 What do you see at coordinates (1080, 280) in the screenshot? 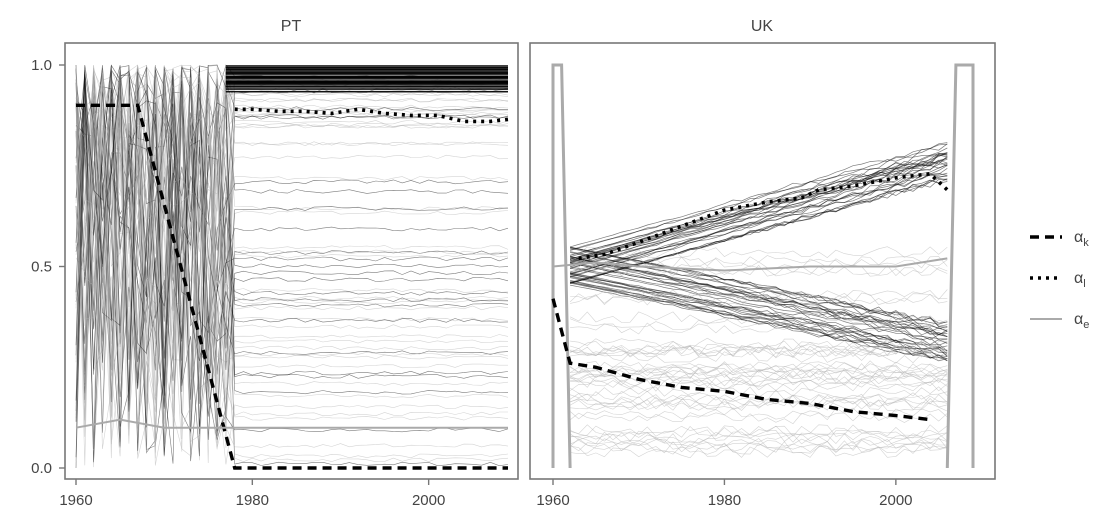
I see `legend-label: αl` at bounding box center [1080, 280].